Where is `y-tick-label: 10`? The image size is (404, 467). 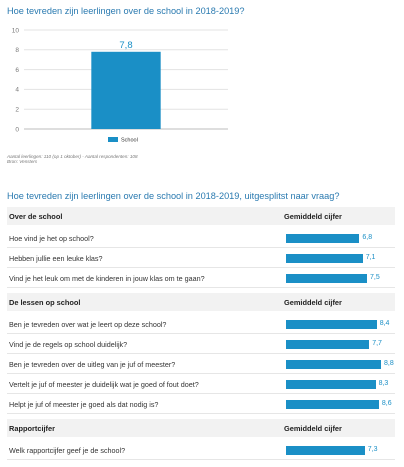 y-tick-label: 10 is located at coordinates (16, 30).